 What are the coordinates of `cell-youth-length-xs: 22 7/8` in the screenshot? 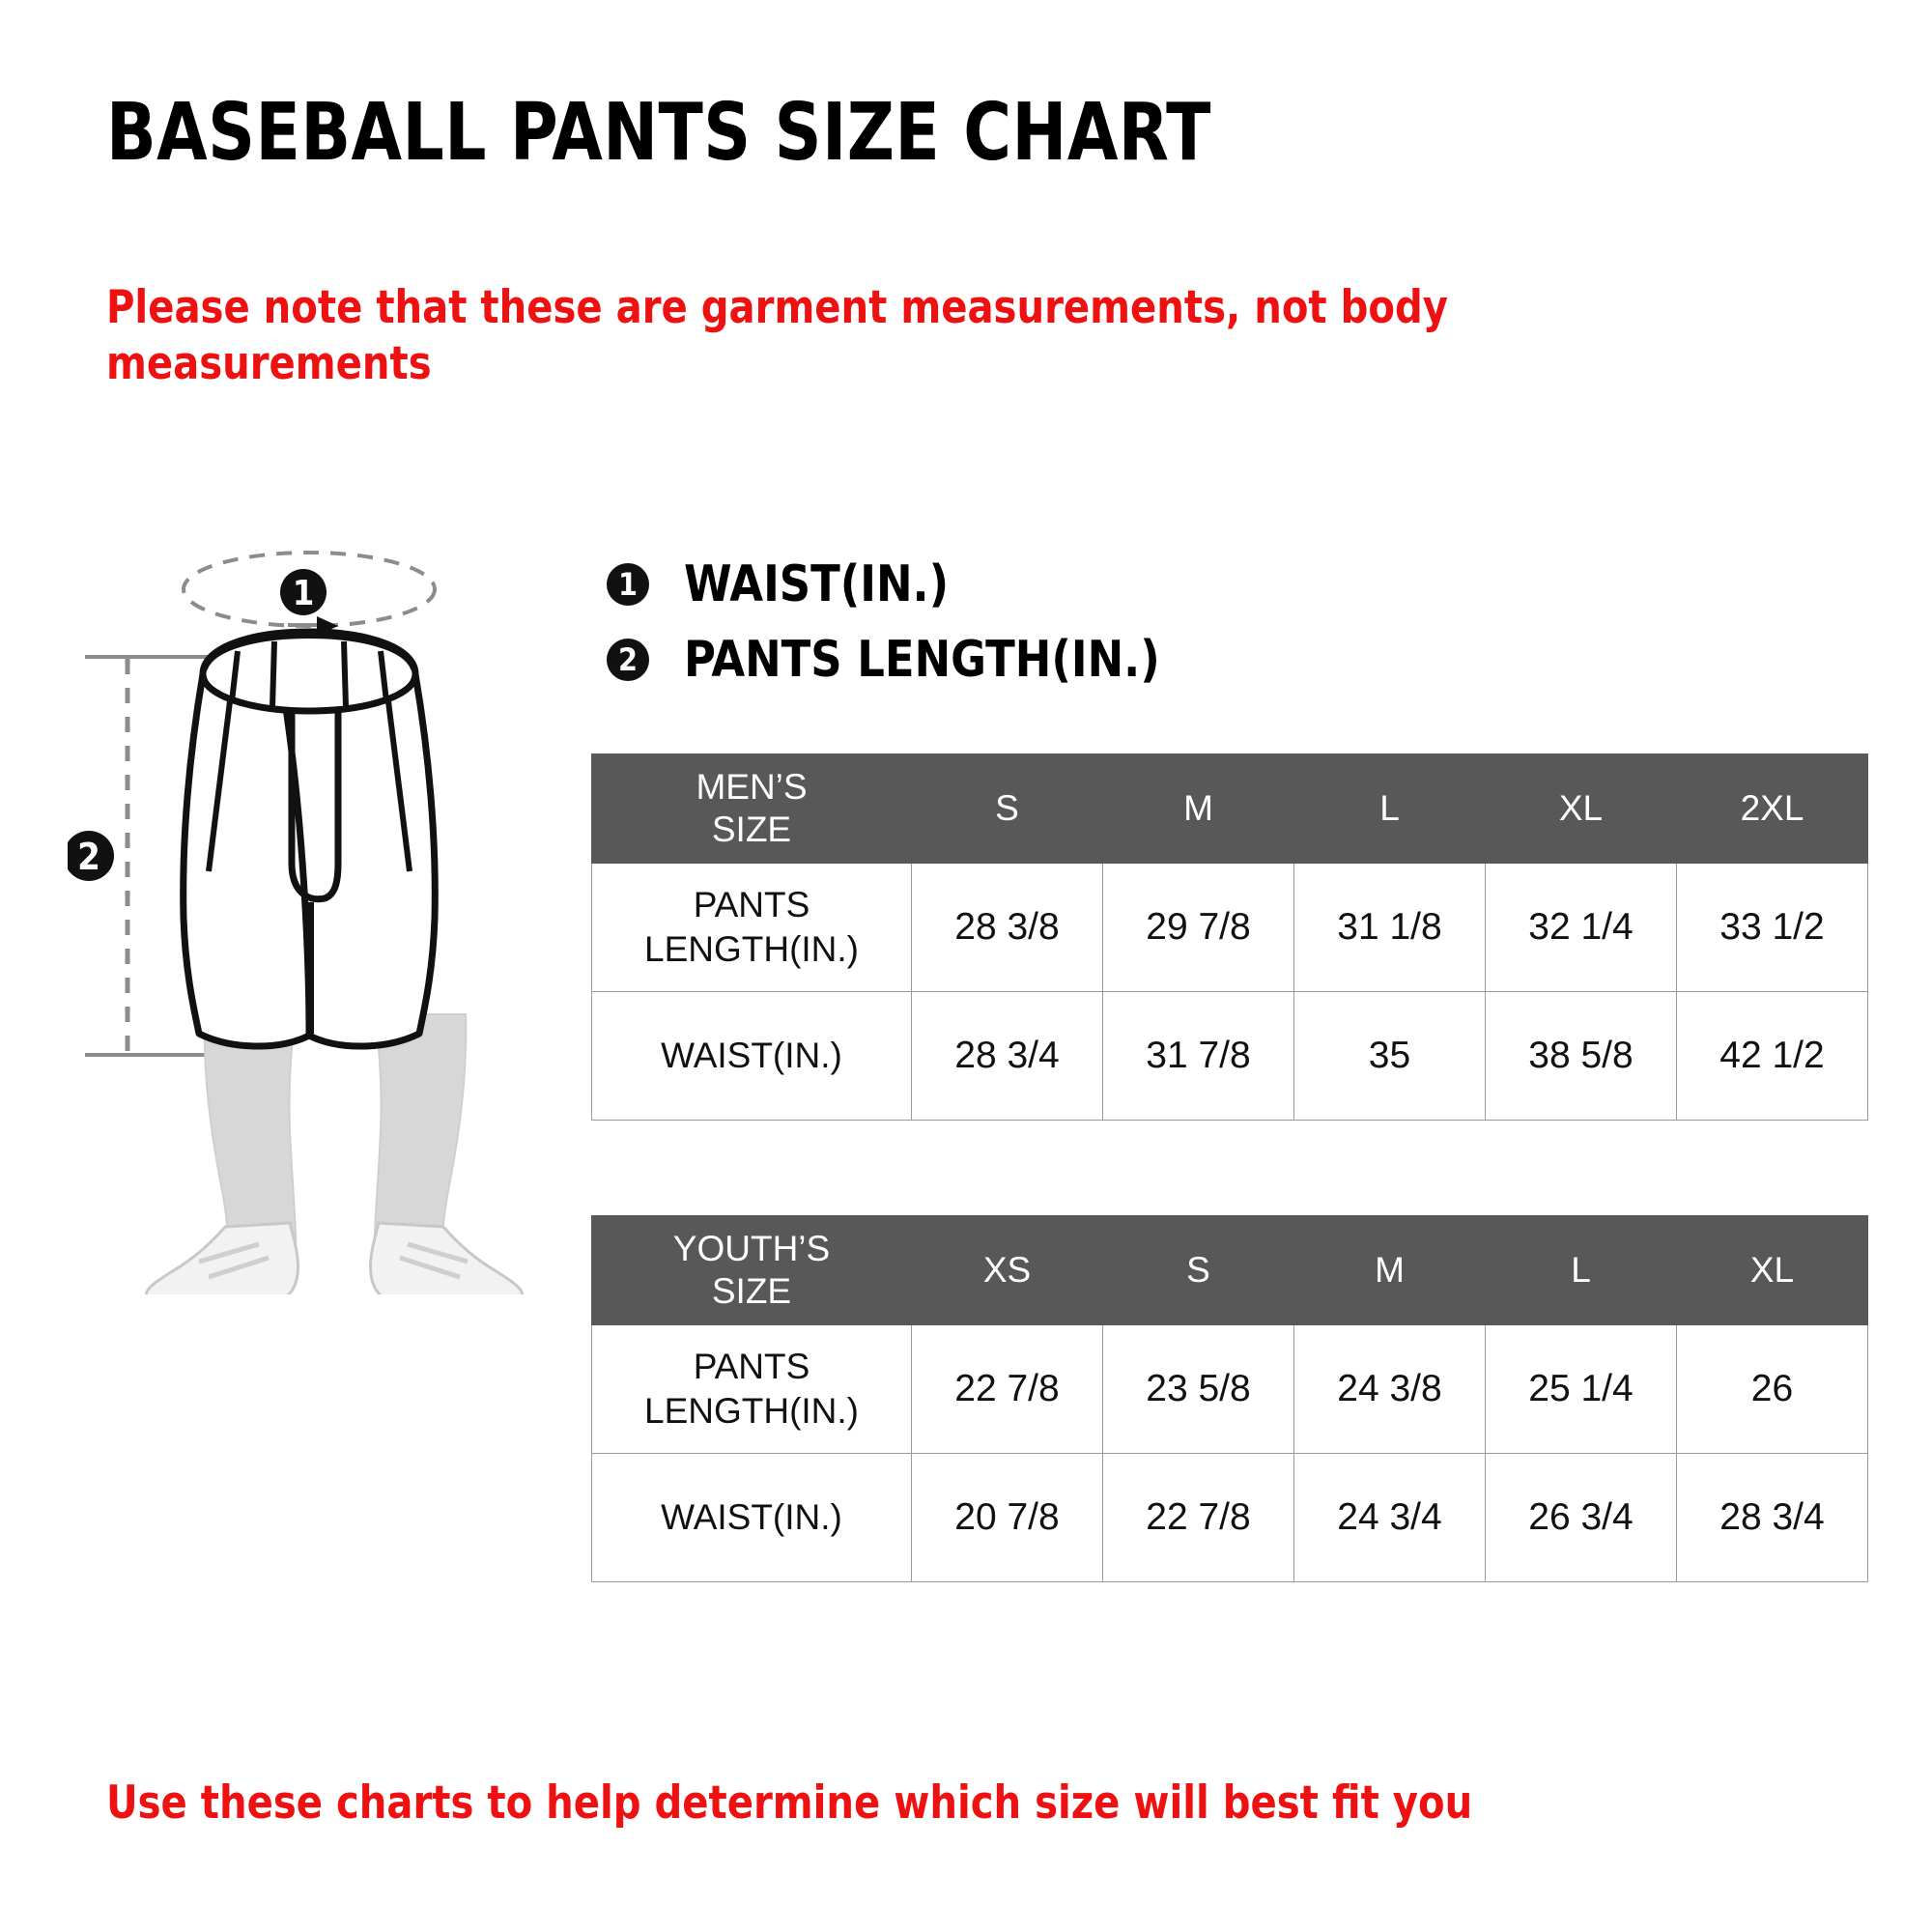 It's located at (1007, 1389).